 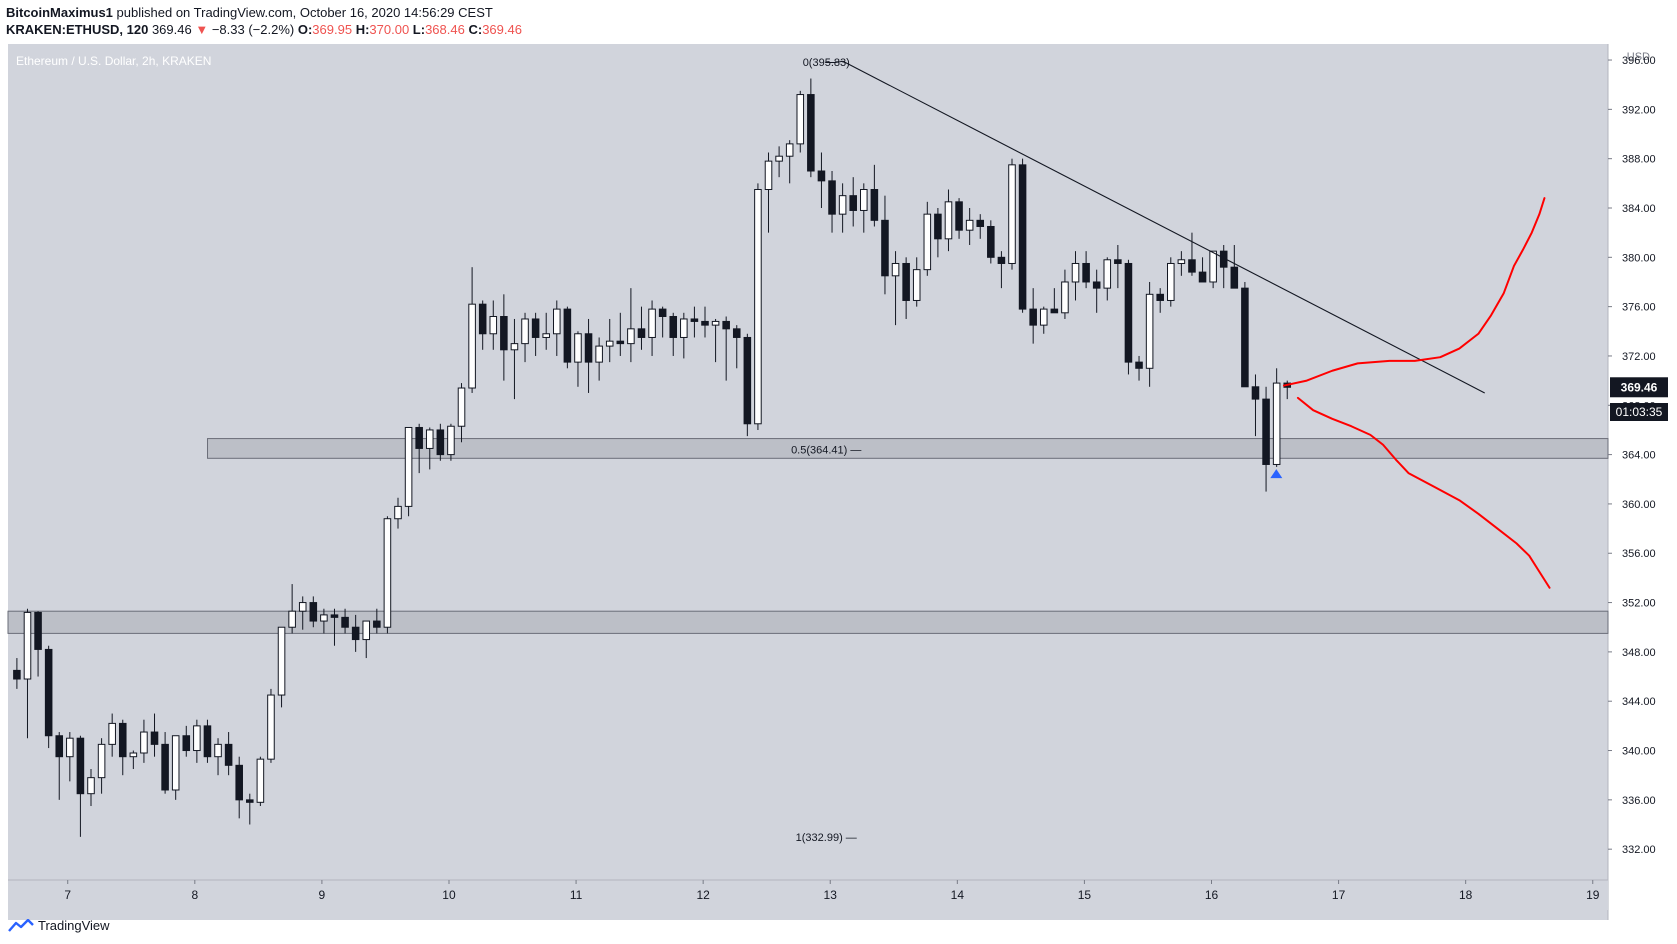 What do you see at coordinates (1466, 895) in the screenshot?
I see `x-tick-label: 18` at bounding box center [1466, 895].